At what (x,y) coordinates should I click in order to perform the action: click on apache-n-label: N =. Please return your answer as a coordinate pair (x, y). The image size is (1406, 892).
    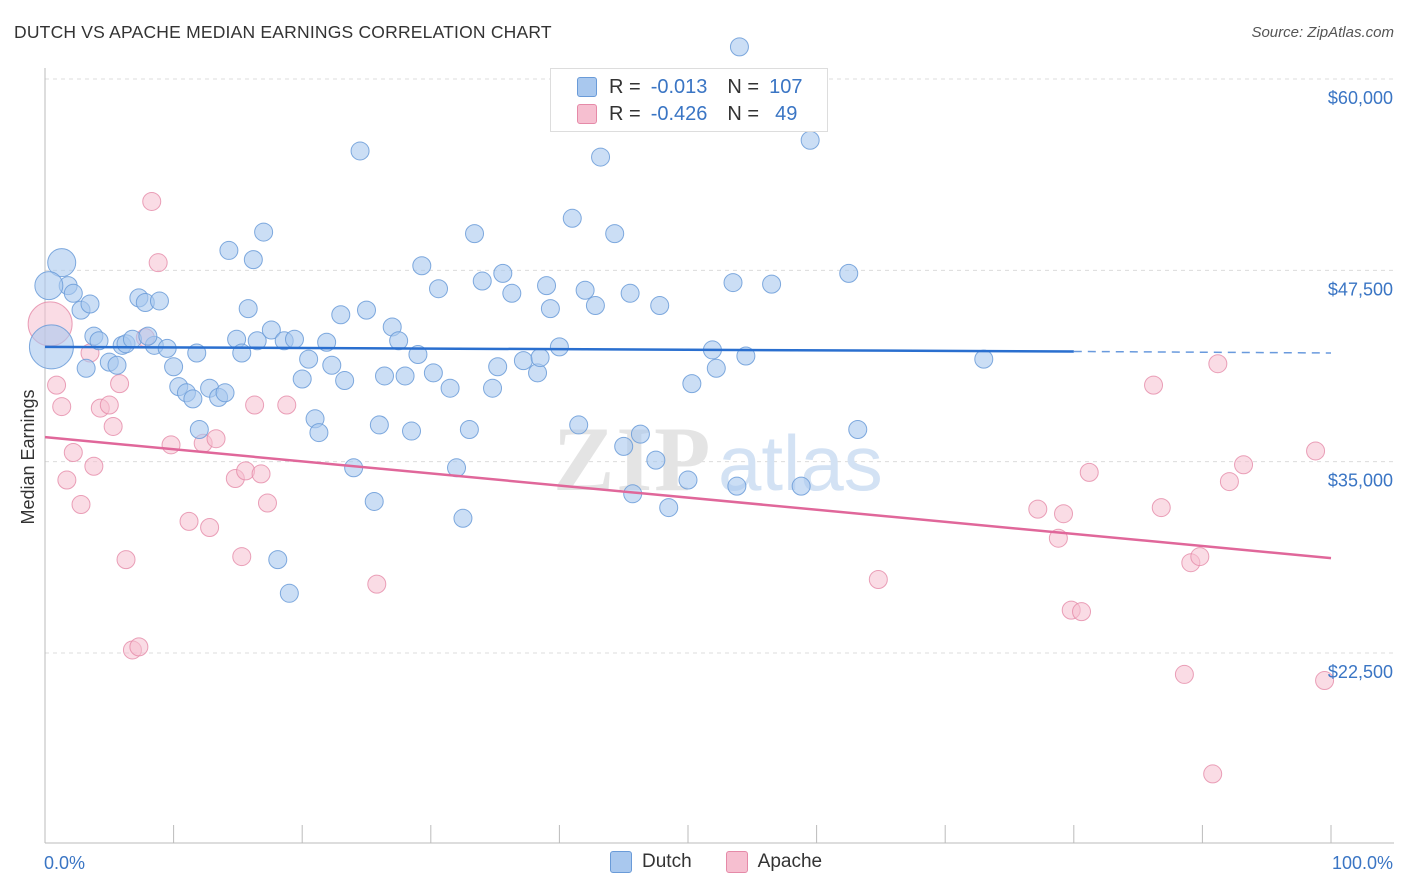
    Looking at the image, I should click on (743, 113).